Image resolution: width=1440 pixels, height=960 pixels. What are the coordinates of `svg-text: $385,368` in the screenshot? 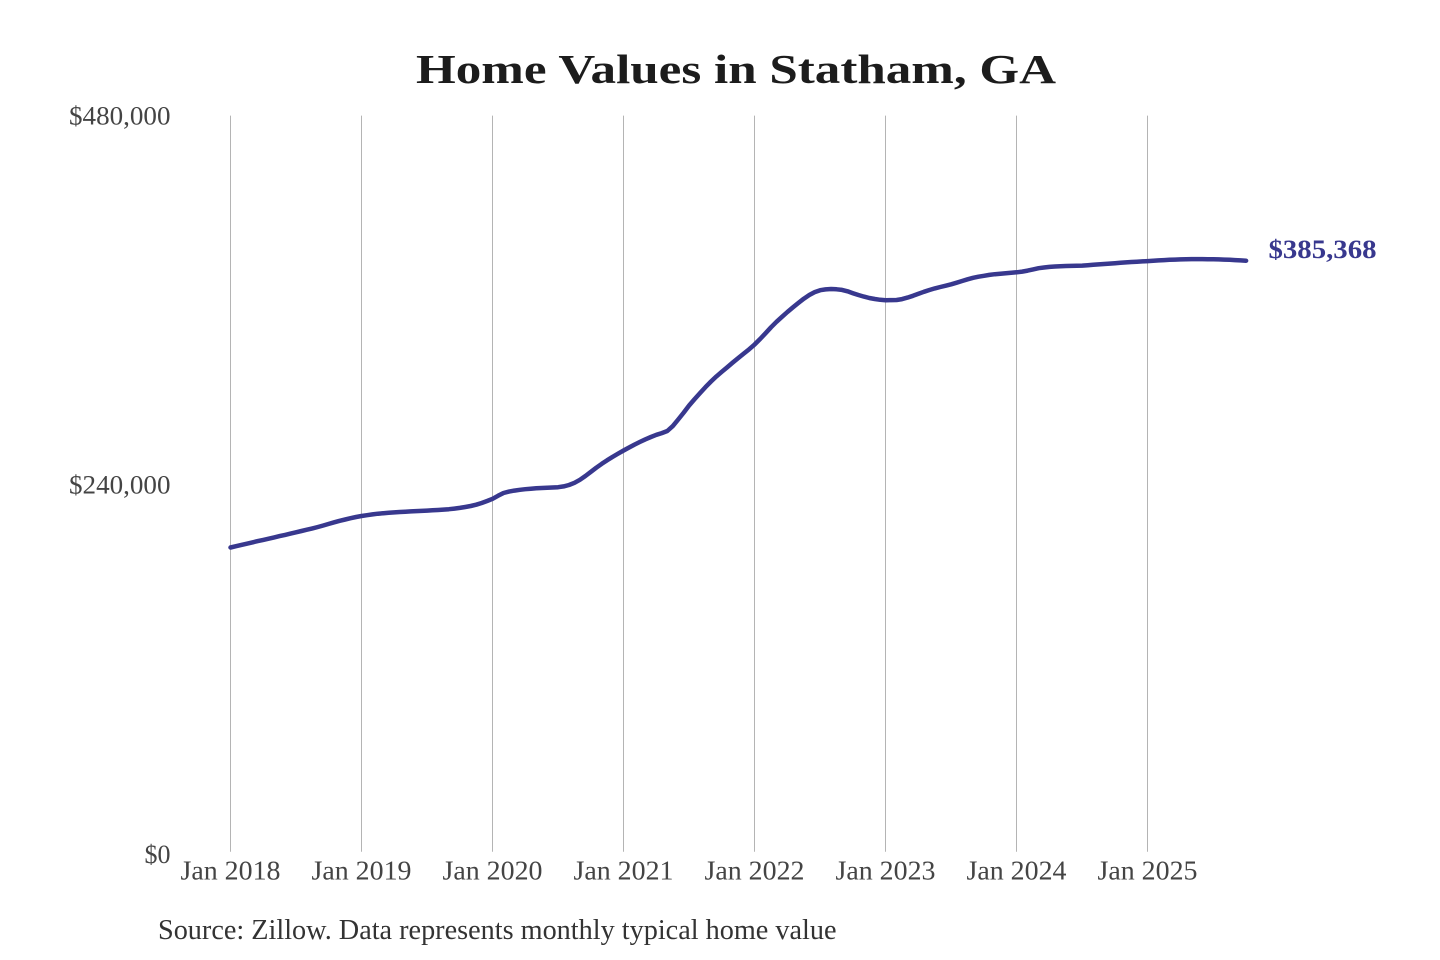 It's located at (1323, 249).